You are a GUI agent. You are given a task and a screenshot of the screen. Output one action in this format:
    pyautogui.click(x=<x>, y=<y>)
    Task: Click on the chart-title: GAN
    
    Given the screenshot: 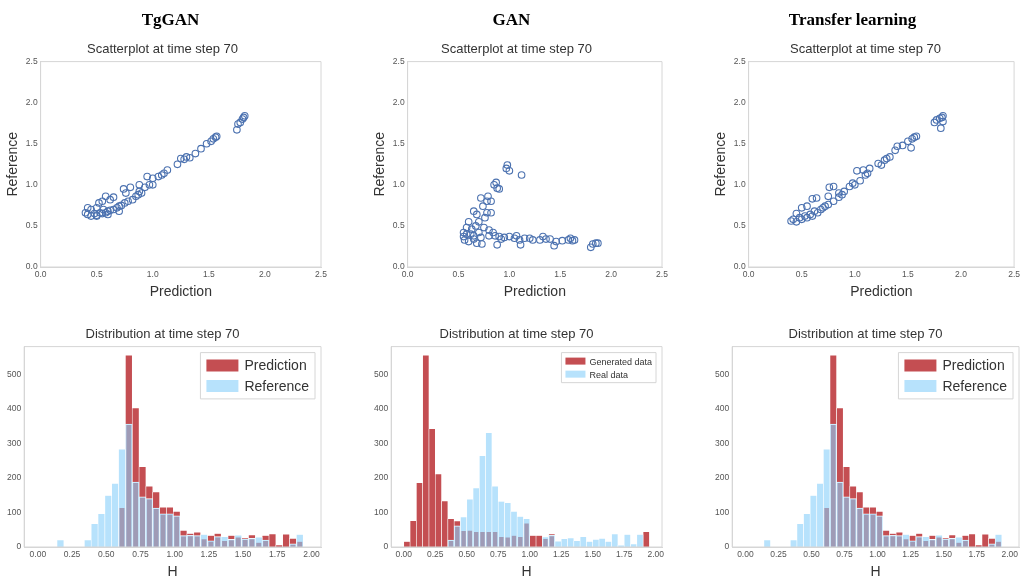 What is the action you would take?
    pyautogui.click(x=511, y=20)
    